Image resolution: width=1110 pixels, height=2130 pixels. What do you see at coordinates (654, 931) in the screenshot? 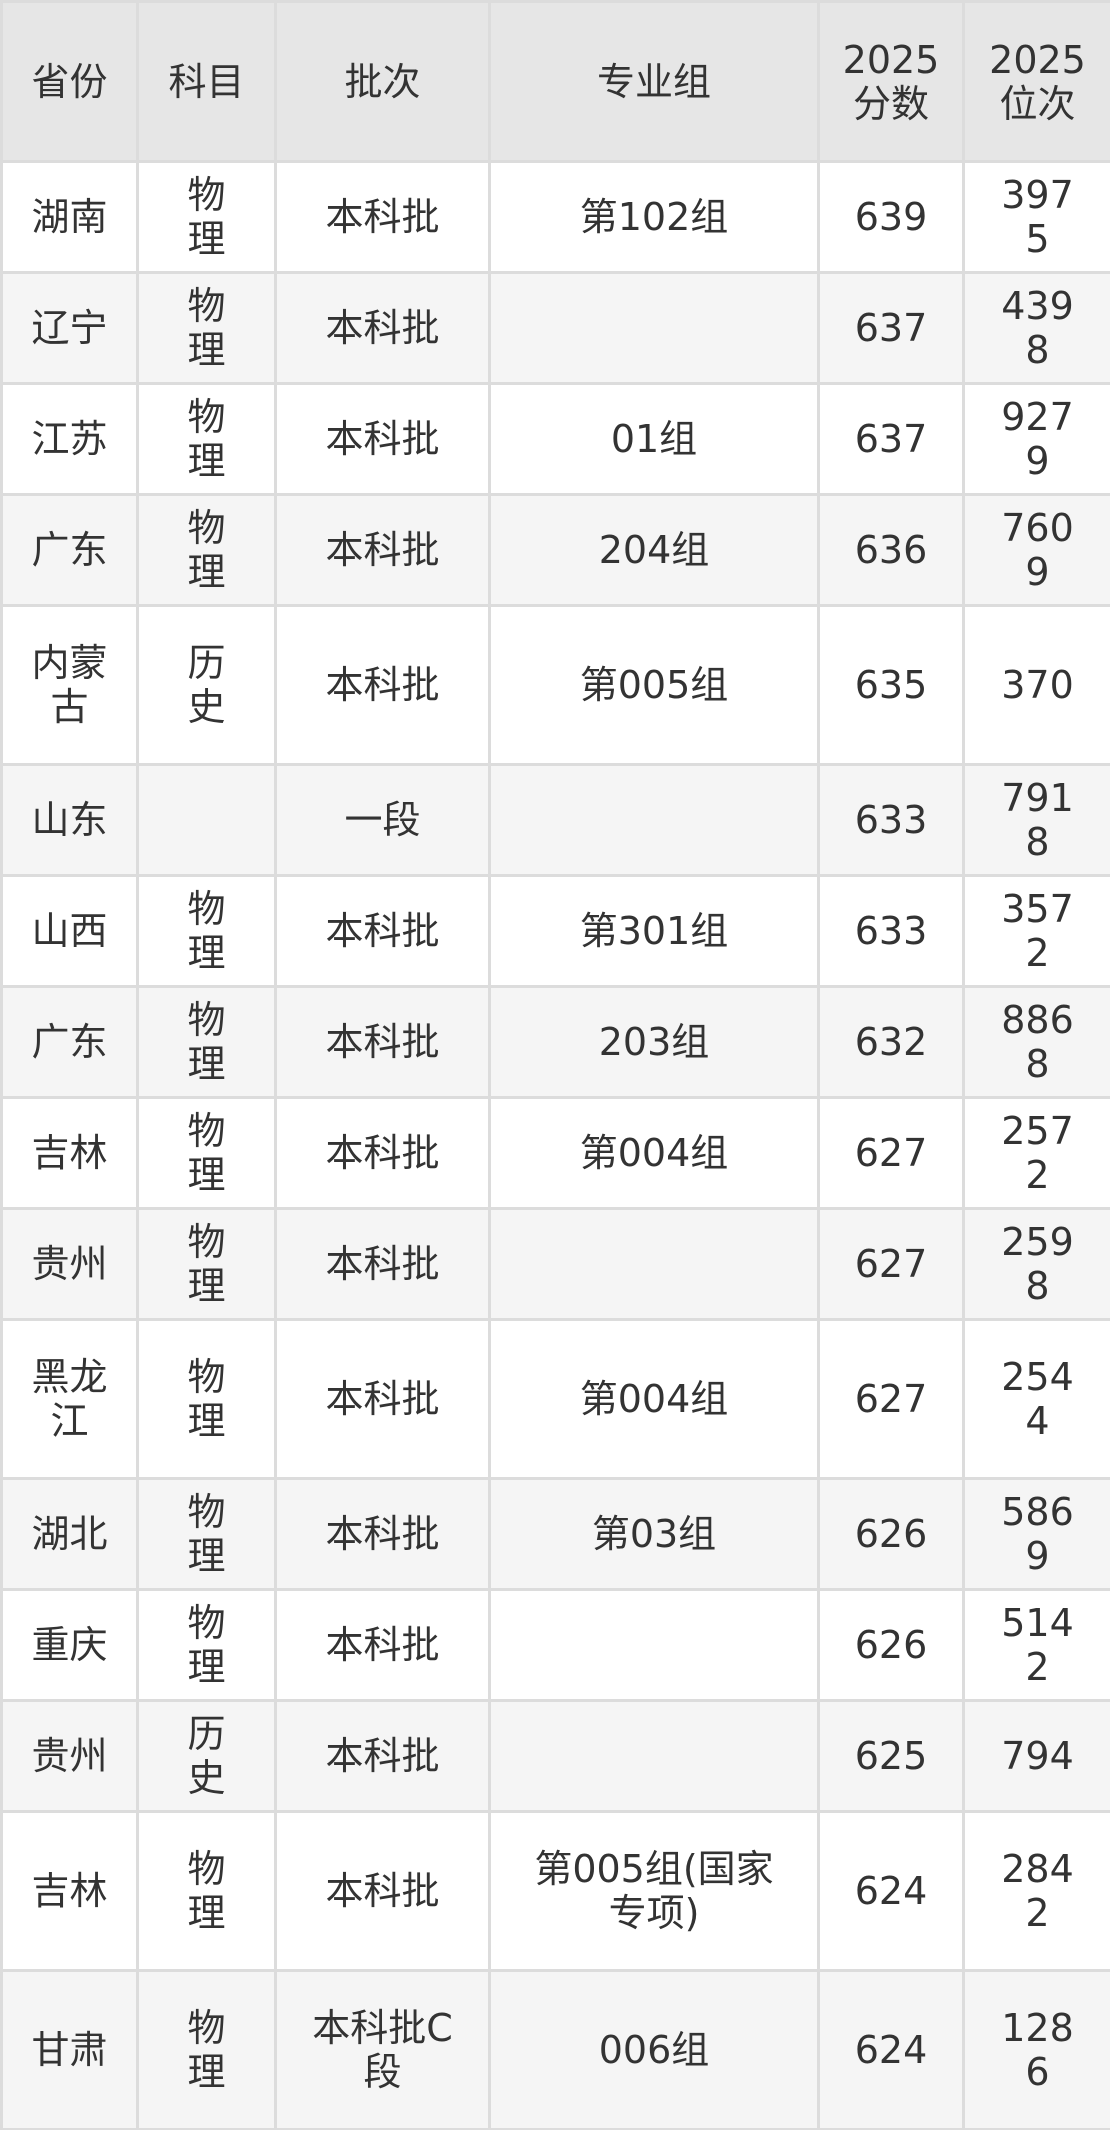
I see `table-cell: 第301组` at bounding box center [654, 931].